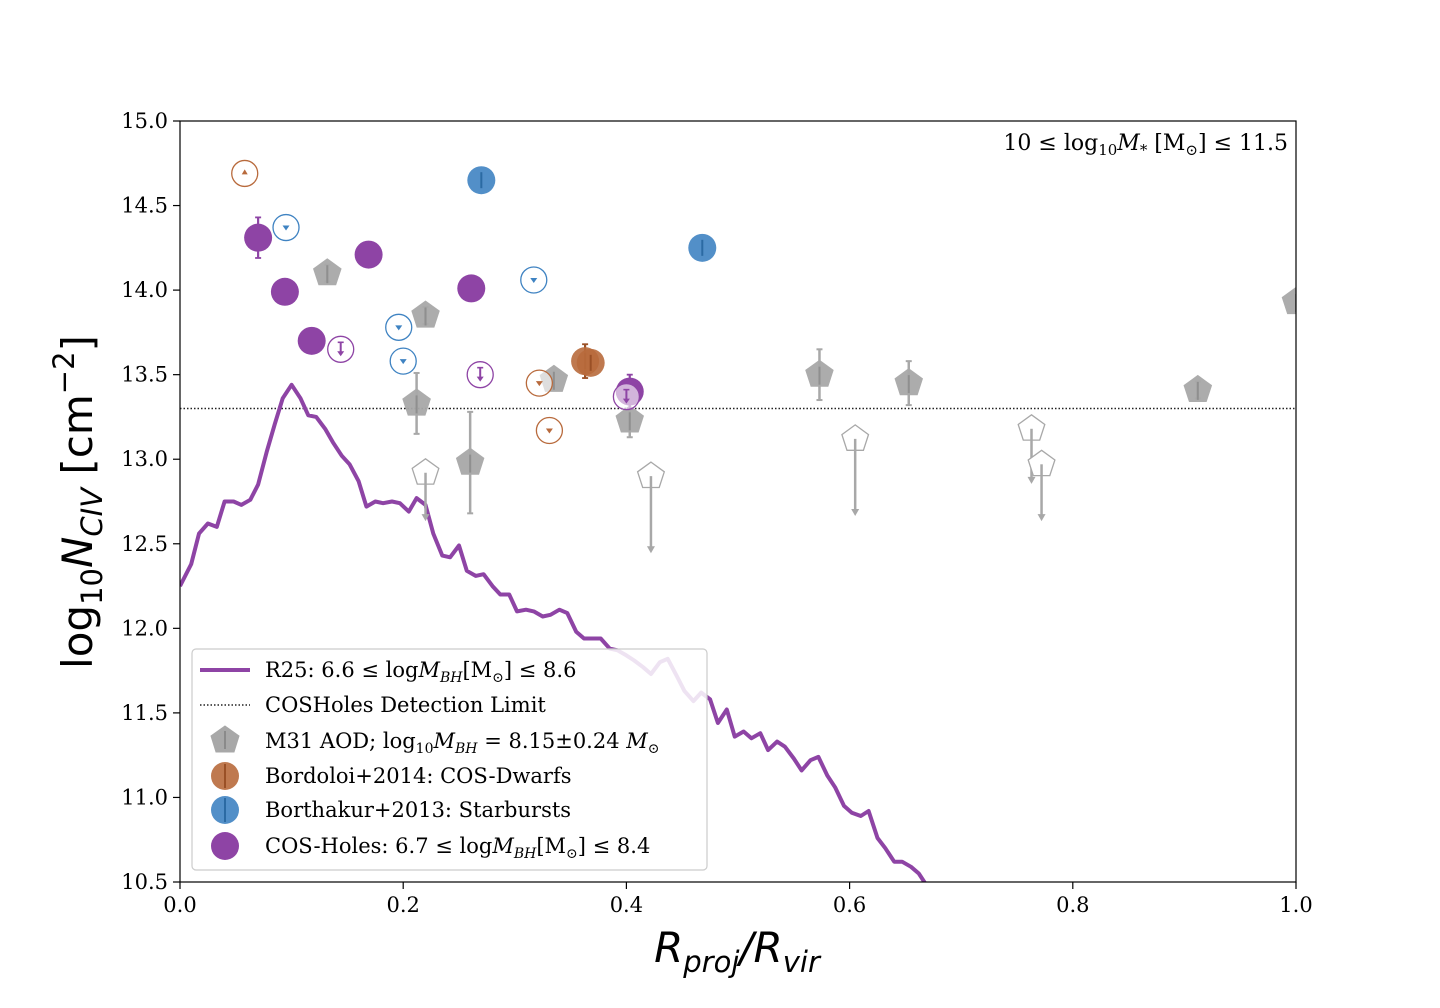 This screenshot has width=1440, height=1008. Describe the element at coordinates (144, 121) in the screenshot. I see `y-tick-label: 15.0` at that location.